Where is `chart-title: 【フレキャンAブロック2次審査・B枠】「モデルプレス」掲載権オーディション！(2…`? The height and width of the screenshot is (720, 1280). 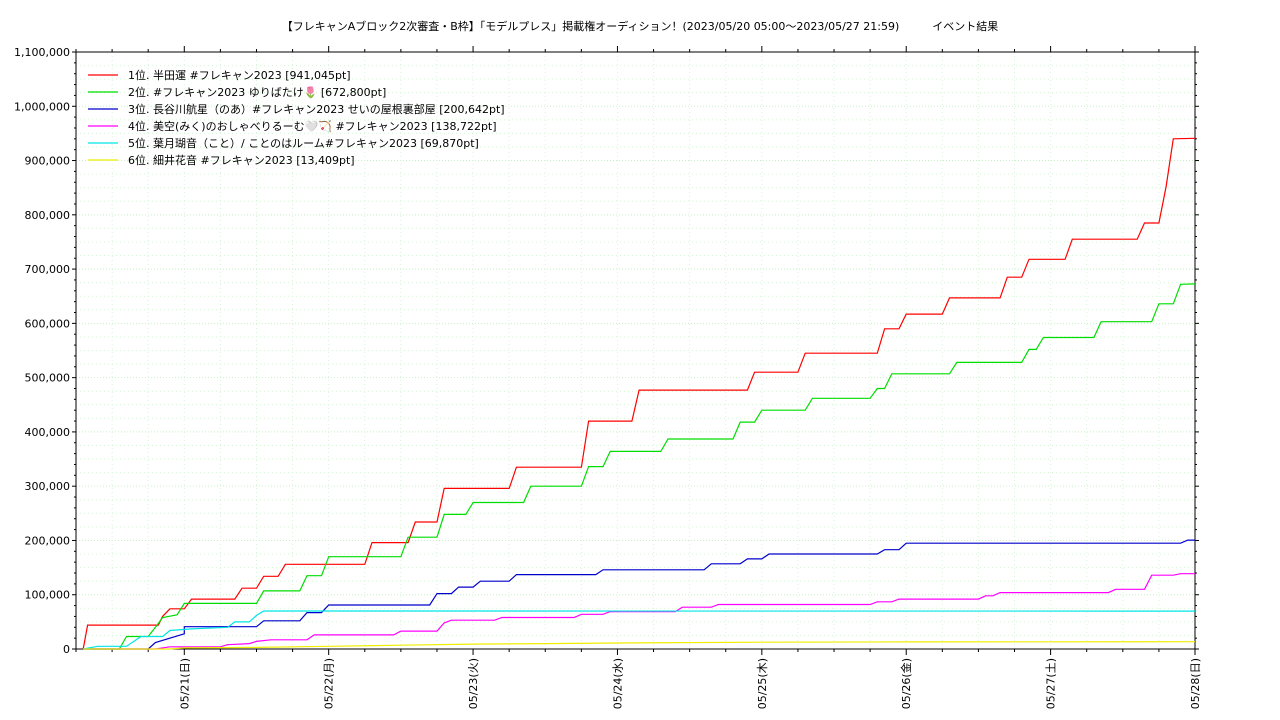
chart-title: 【フレキャンAブロック2次審査・B枠】「モデルプレス」掲載権オーディション！(2… is located at coordinates (640, 26).